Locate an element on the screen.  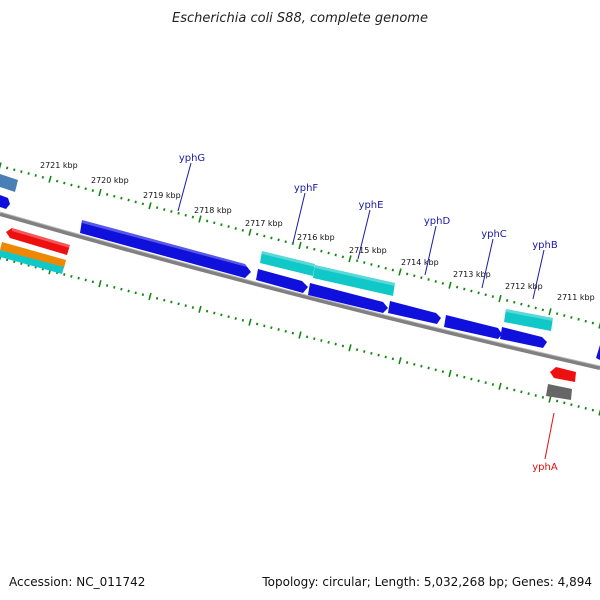
cds-blue-right is located at coordinates (598, 352).